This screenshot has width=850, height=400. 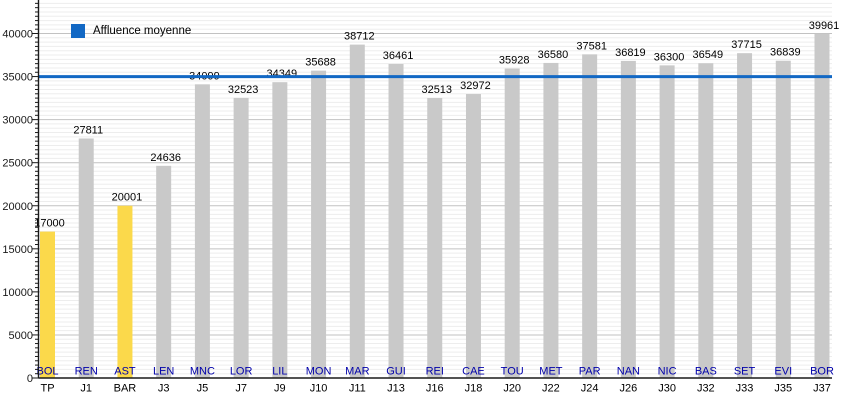 What do you see at coordinates (21, 336) in the screenshot?
I see `y-axis-tick-label: 5000` at bounding box center [21, 336].